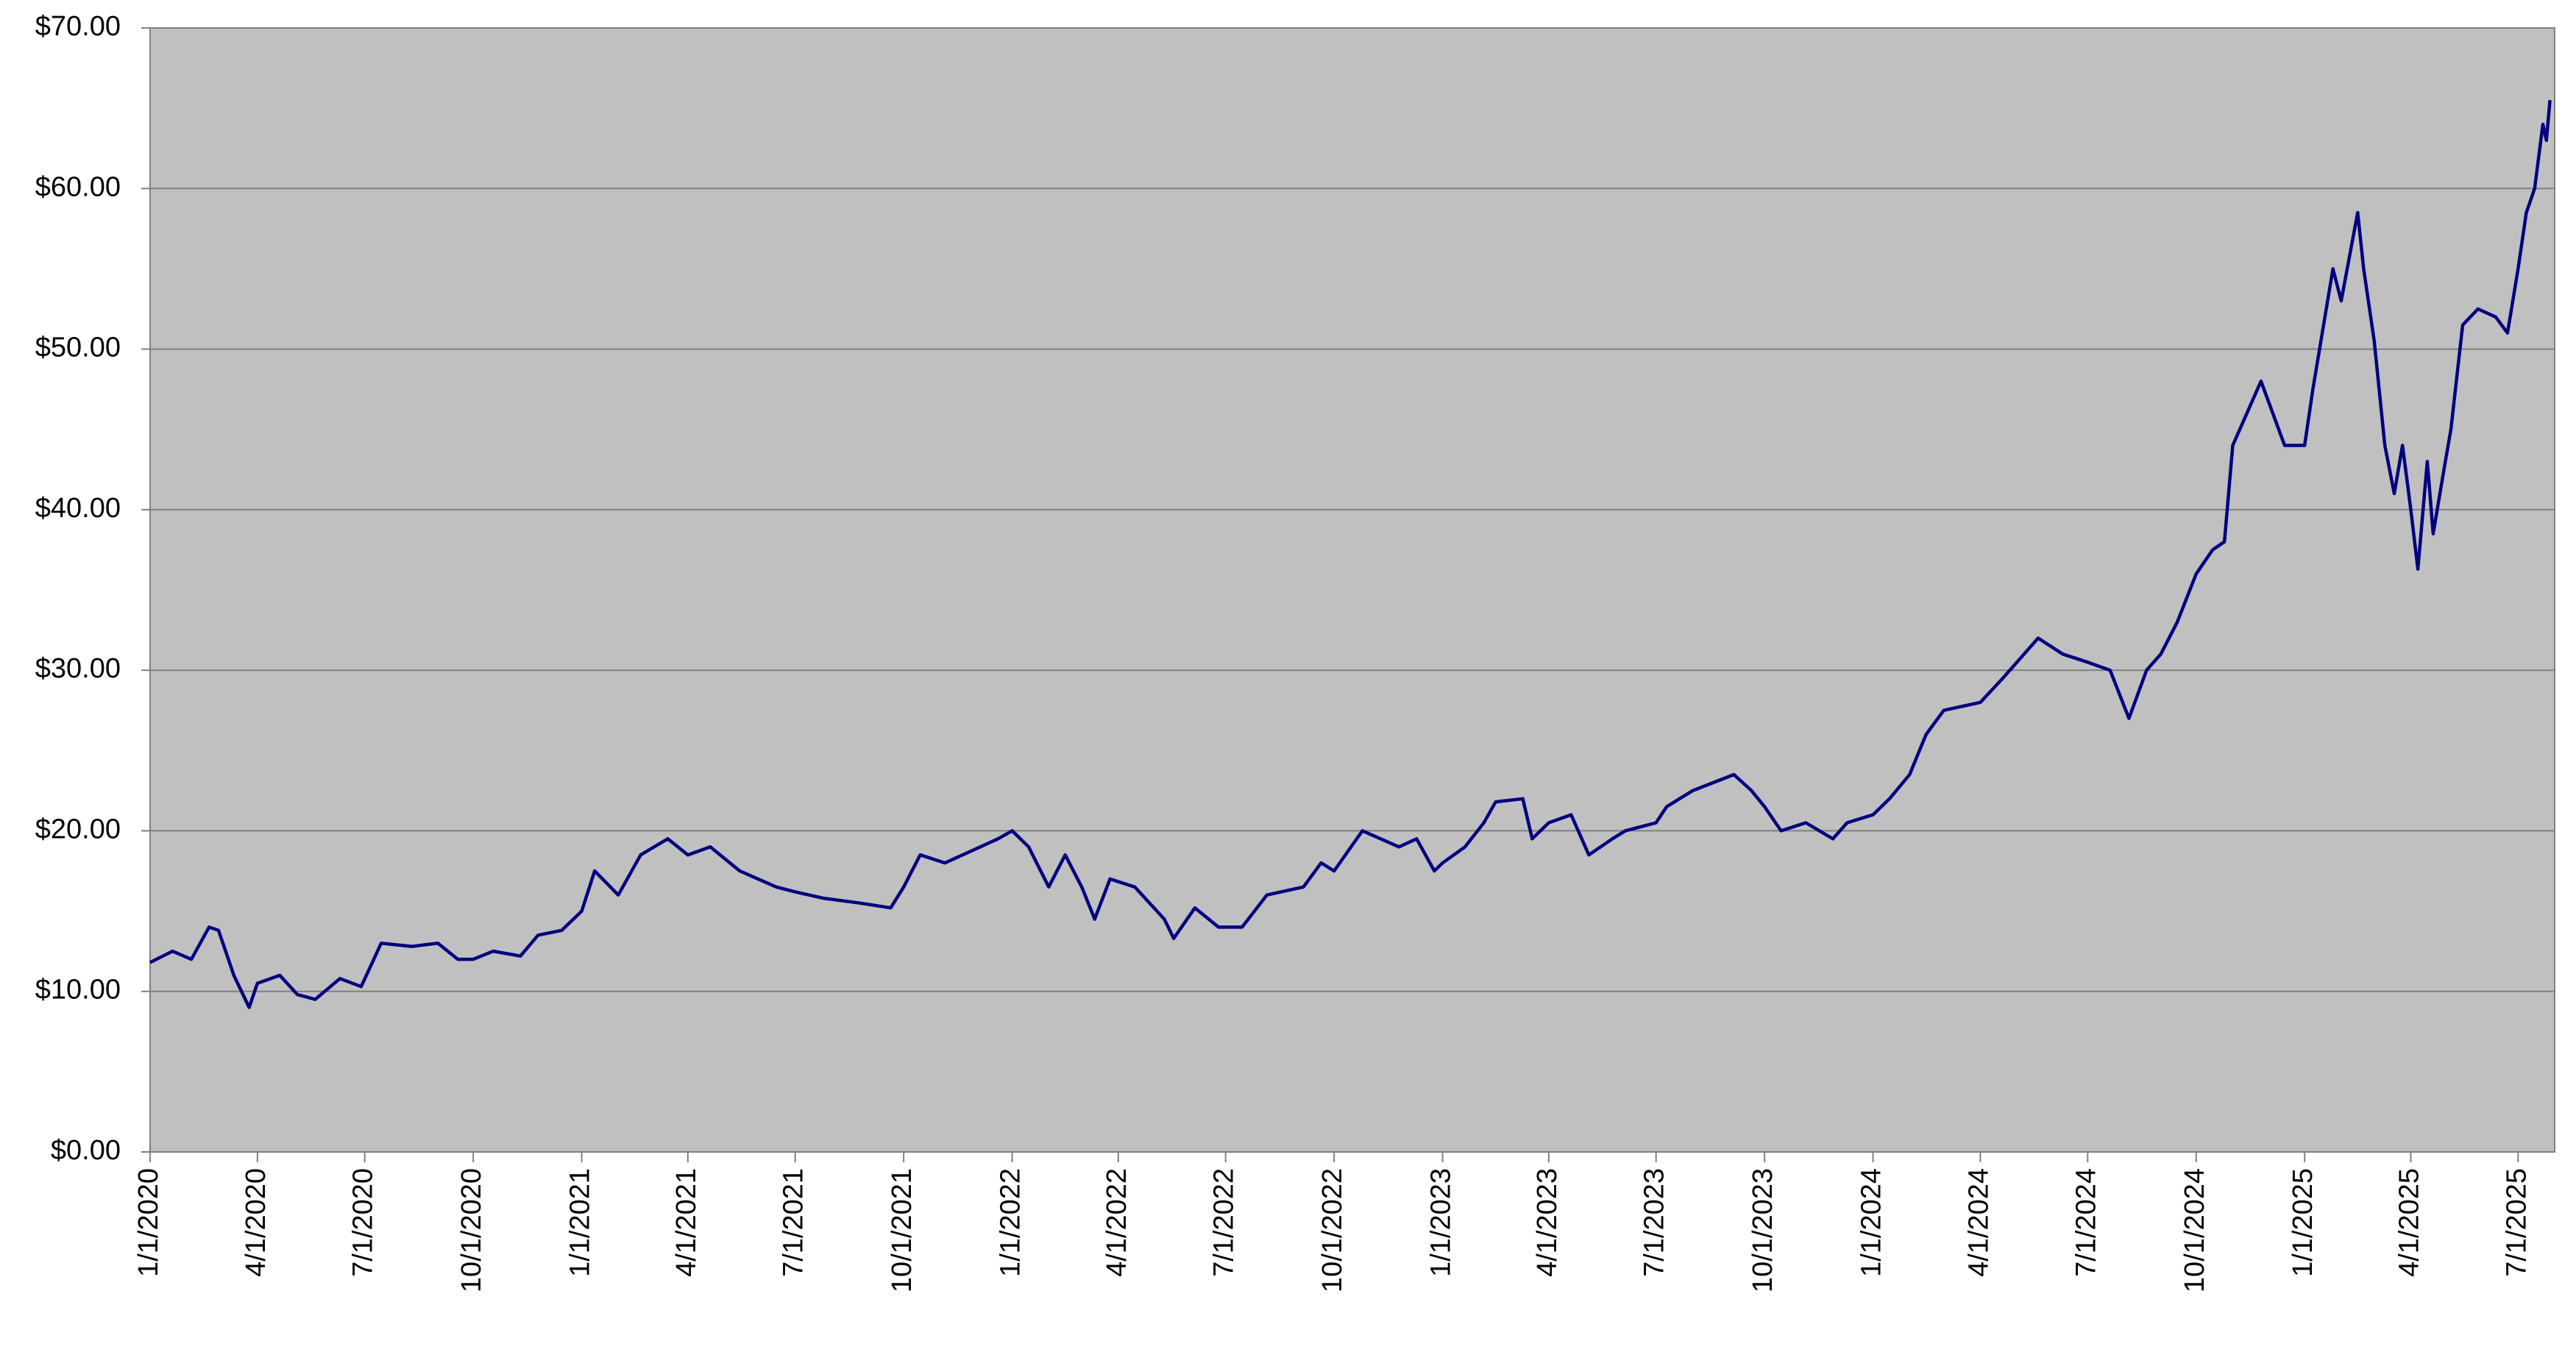  Describe the element at coordinates (78, 668) in the screenshot. I see `y-tick-label: $30.00` at that location.